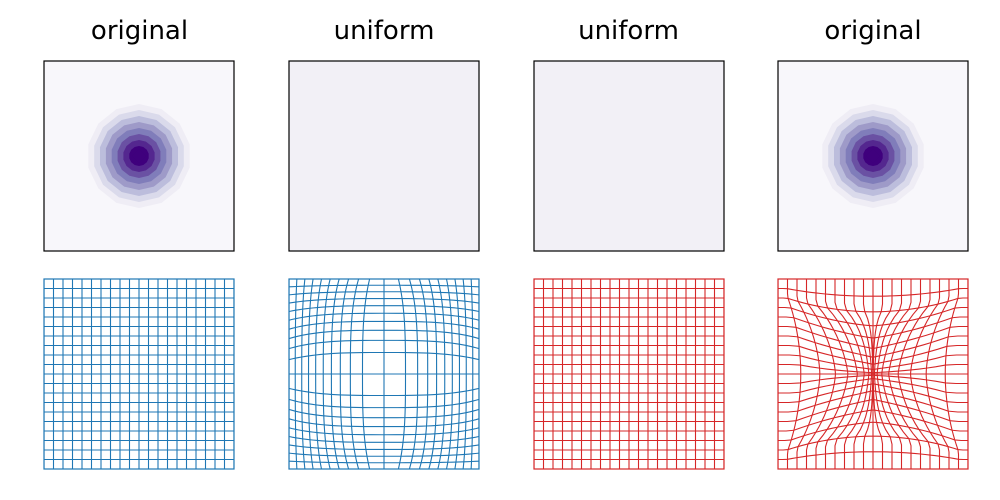  I want to click on panel-8-frame, so click(873, 374).